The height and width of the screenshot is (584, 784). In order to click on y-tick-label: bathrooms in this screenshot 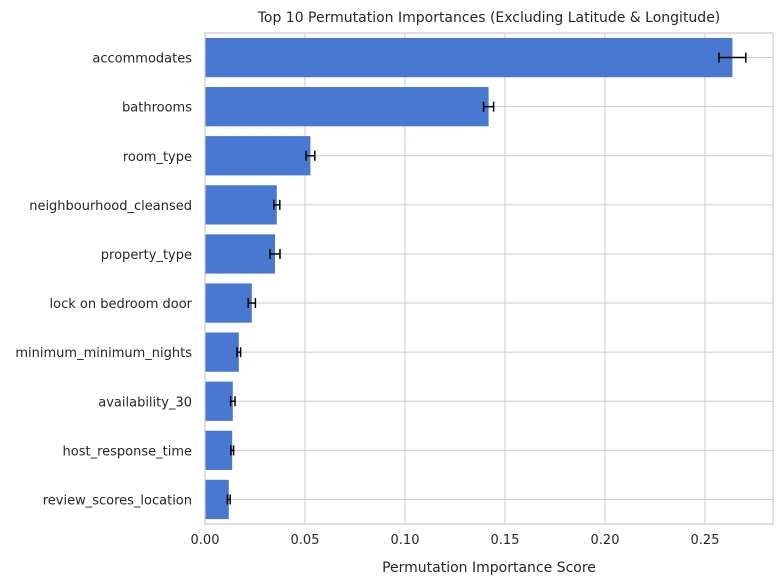, I will do `click(157, 108)`.